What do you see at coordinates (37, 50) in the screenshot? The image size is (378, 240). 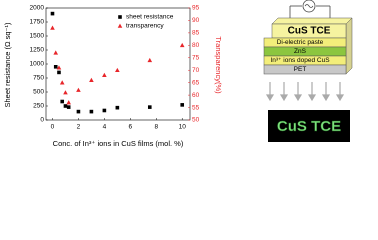 I see `y-tick-label: 1250` at bounding box center [37, 50].